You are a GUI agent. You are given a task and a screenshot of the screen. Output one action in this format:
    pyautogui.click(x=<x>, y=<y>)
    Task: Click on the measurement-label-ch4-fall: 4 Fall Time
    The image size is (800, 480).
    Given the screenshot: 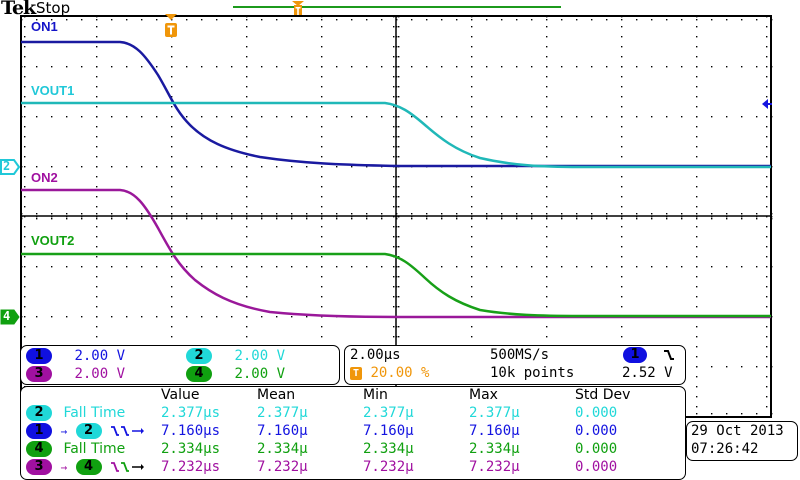 What is the action you would take?
    pyautogui.click(x=75, y=449)
    